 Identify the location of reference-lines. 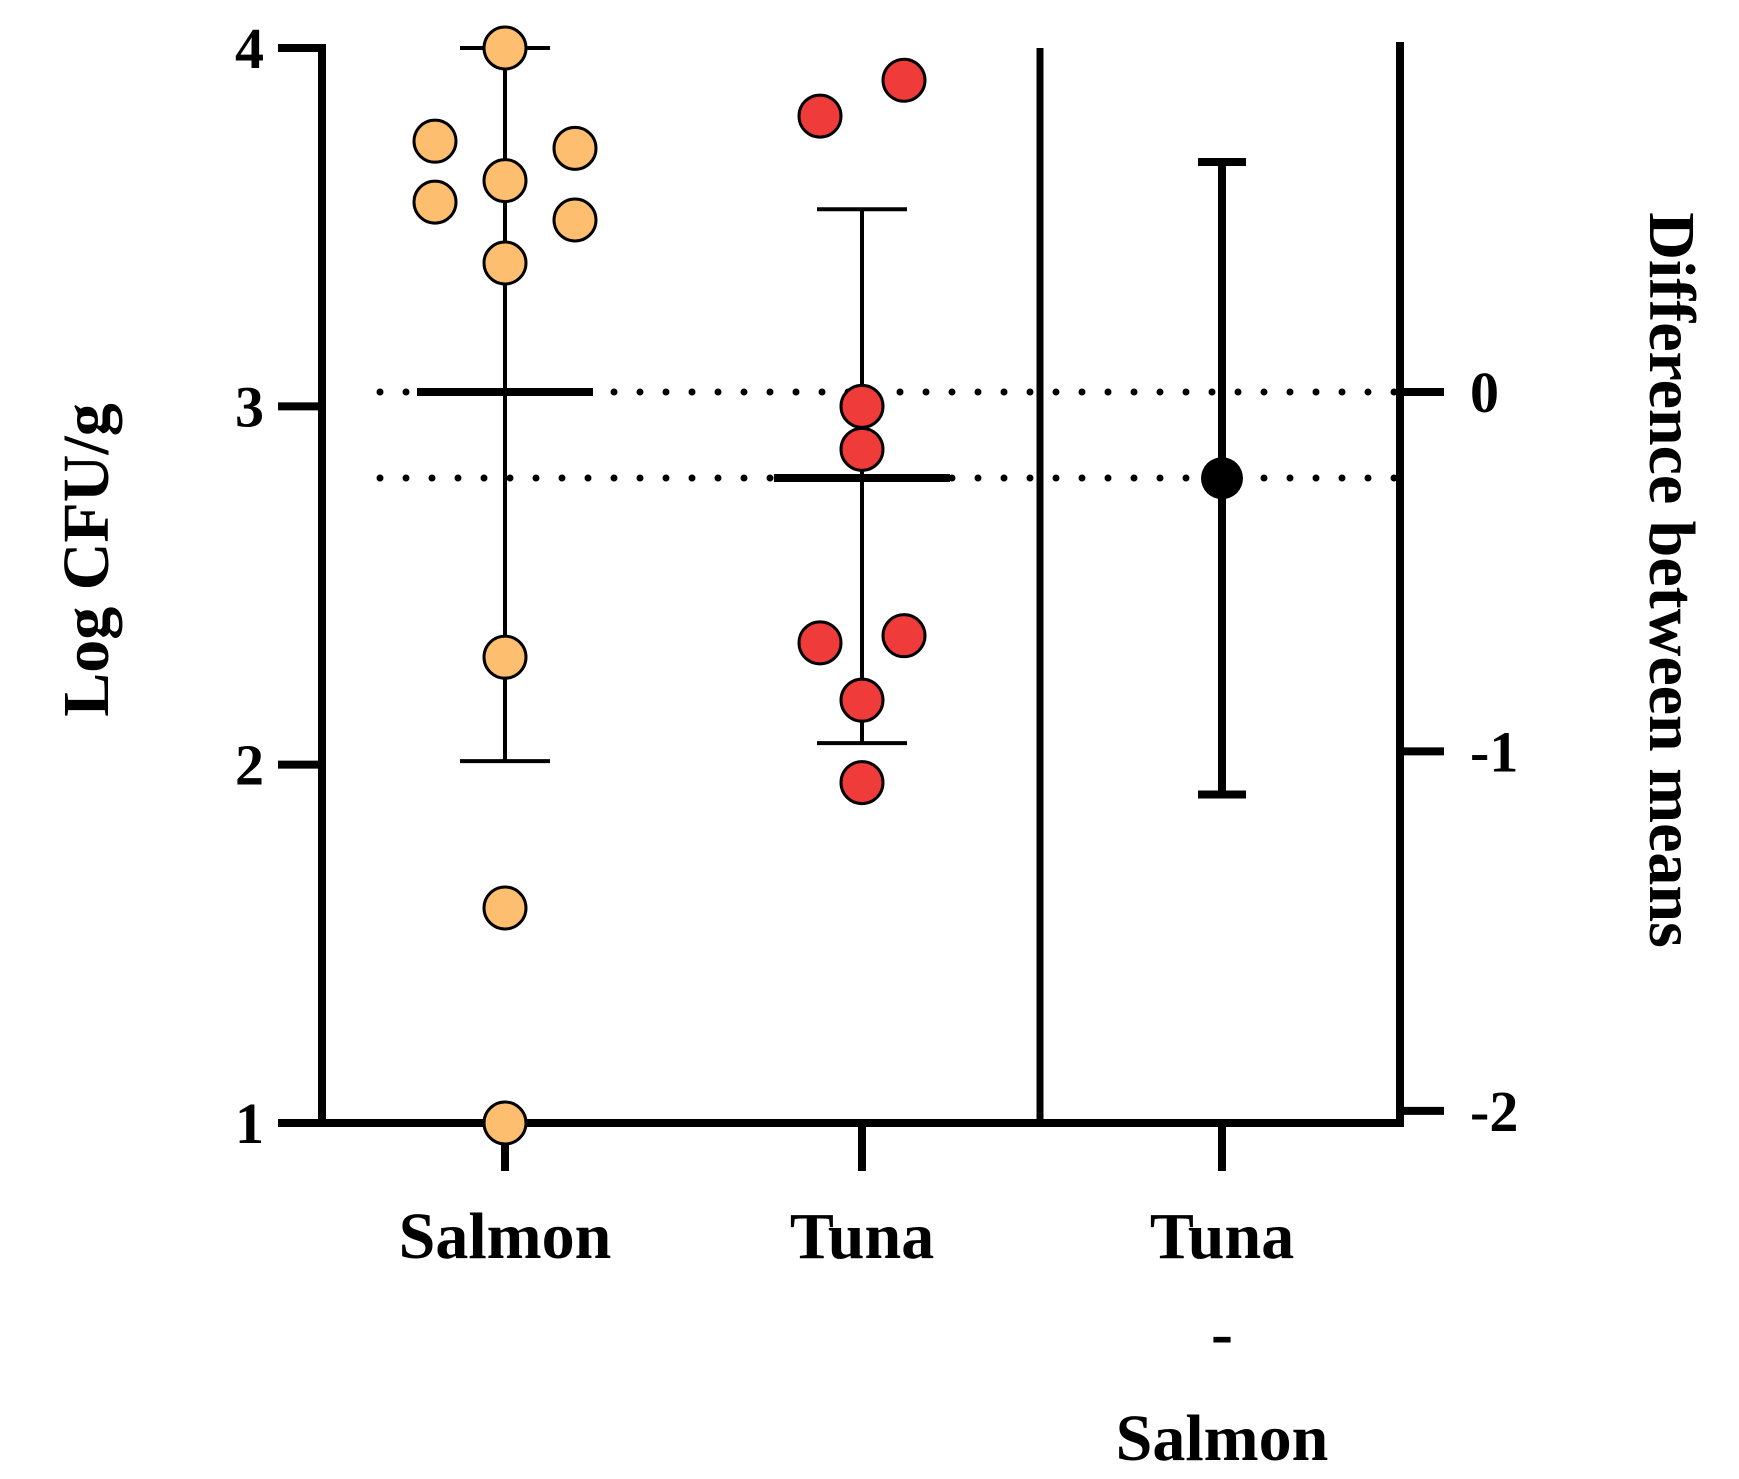
(890, 435).